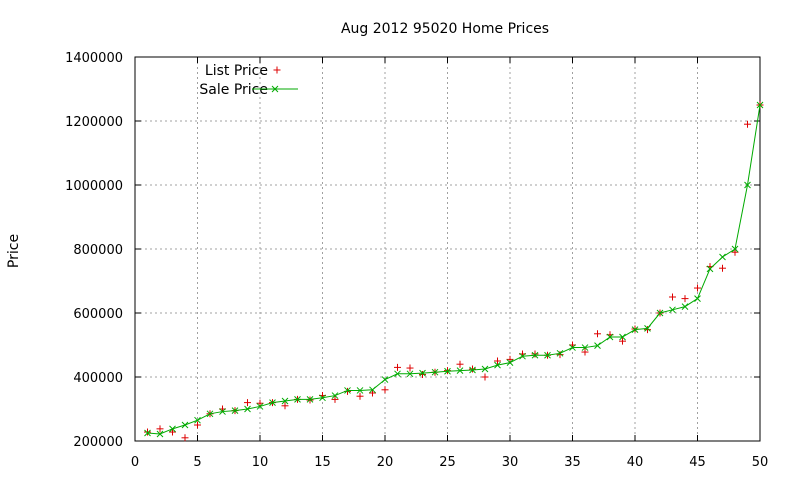 This screenshot has height=480, width=800. Describe the element at coordinates (98, 314) in the screenshot. I see `y-tick-label: 600000` at that location.